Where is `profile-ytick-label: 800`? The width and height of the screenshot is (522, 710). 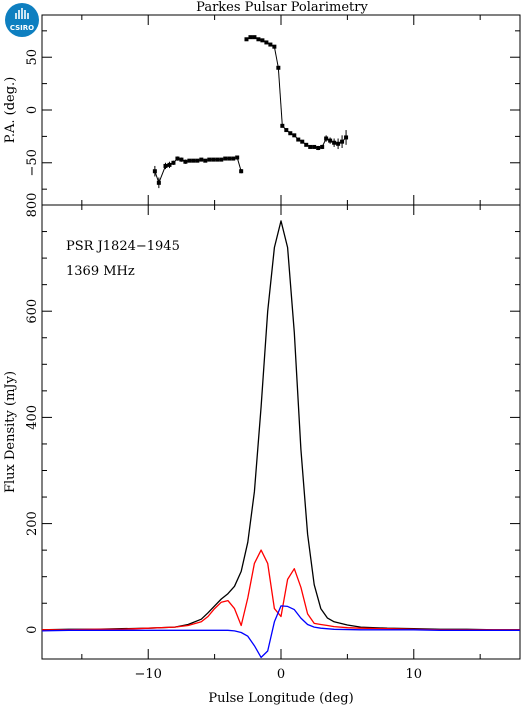
profile-ytick-label: 800 is located at coordinates (32, 205).